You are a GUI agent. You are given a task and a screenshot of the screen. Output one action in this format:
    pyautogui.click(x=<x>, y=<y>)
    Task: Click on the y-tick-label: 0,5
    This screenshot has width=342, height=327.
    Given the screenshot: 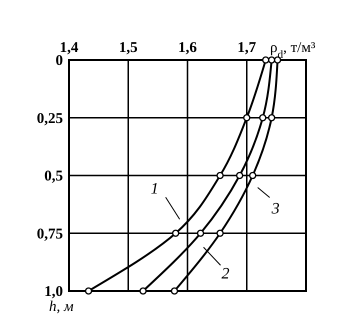 What is the action you would take?
    pyautogui.click(x=53, y=176)
    